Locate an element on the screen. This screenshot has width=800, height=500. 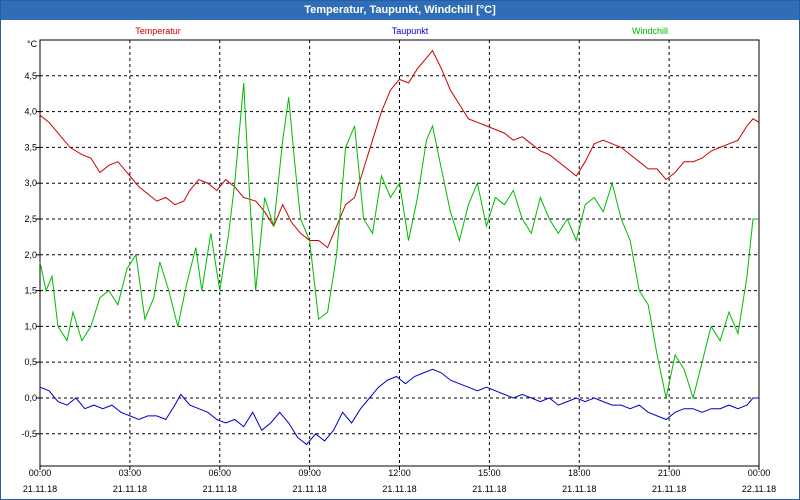
x-tick-time: 15:00 is located at coordinates (489, 473).